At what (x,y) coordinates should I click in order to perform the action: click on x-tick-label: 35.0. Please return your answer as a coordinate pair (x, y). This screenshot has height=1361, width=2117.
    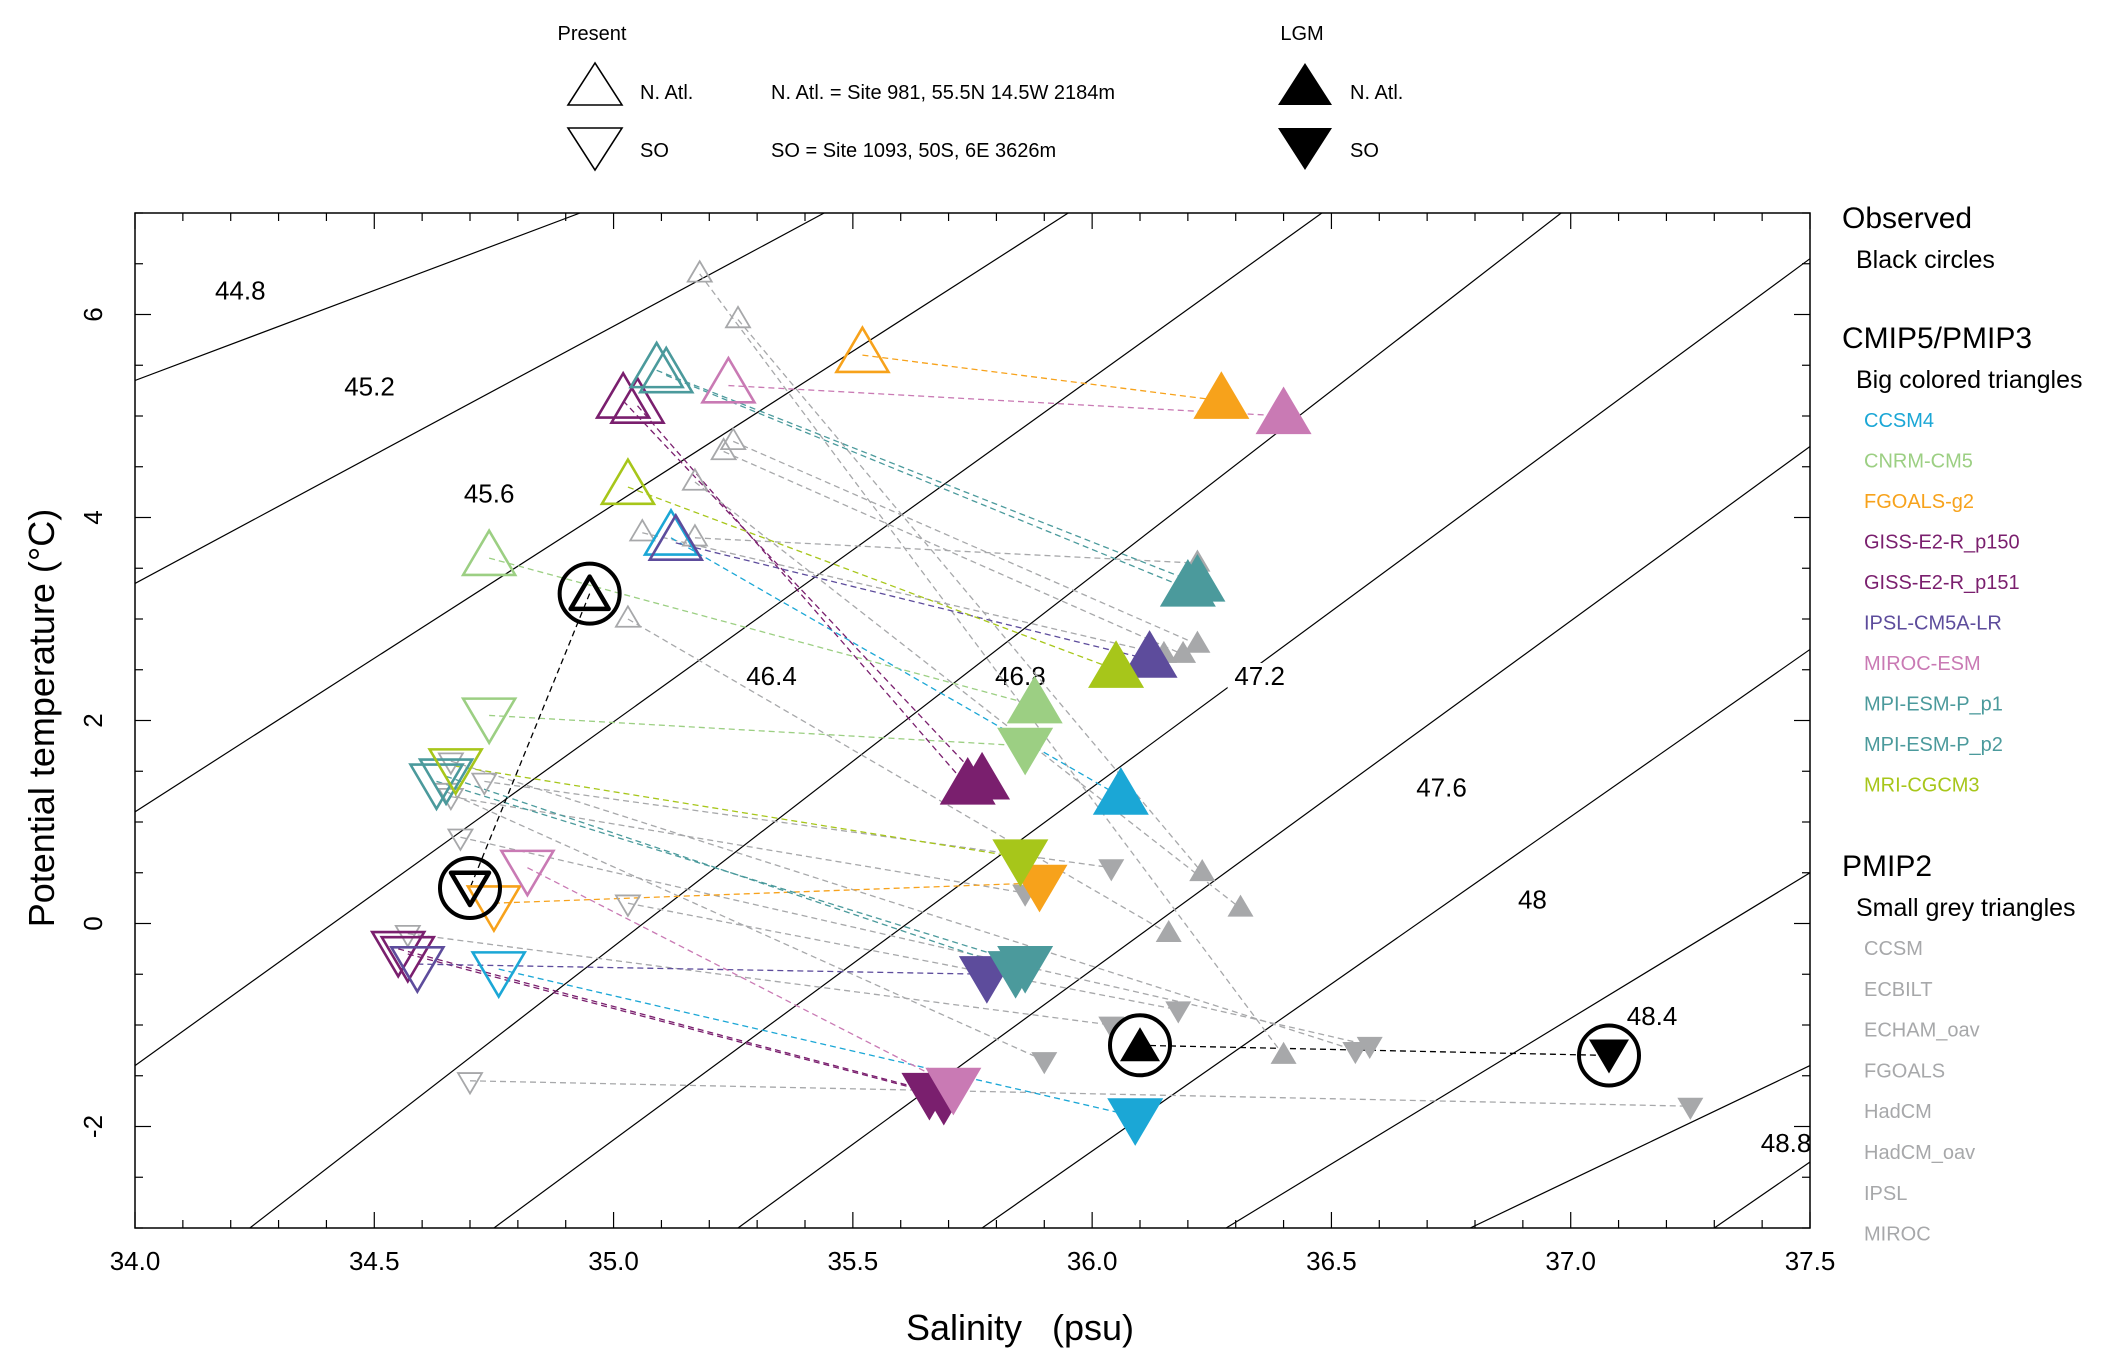
    Looking at the image, I should click on (613, 1261).